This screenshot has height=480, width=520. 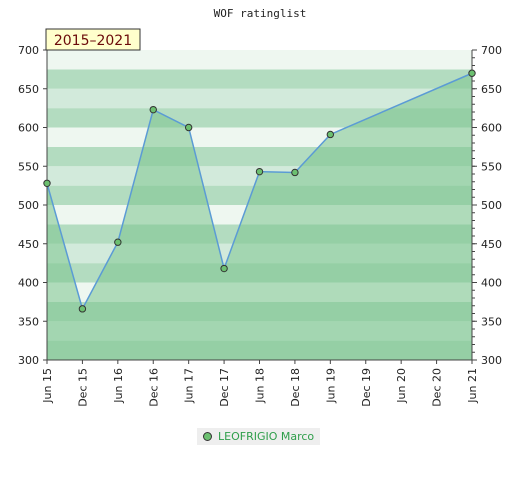 I want to click on y-axis-left: 300 350 400 450 500 550 600 650 700, so click(x=28, y=205).